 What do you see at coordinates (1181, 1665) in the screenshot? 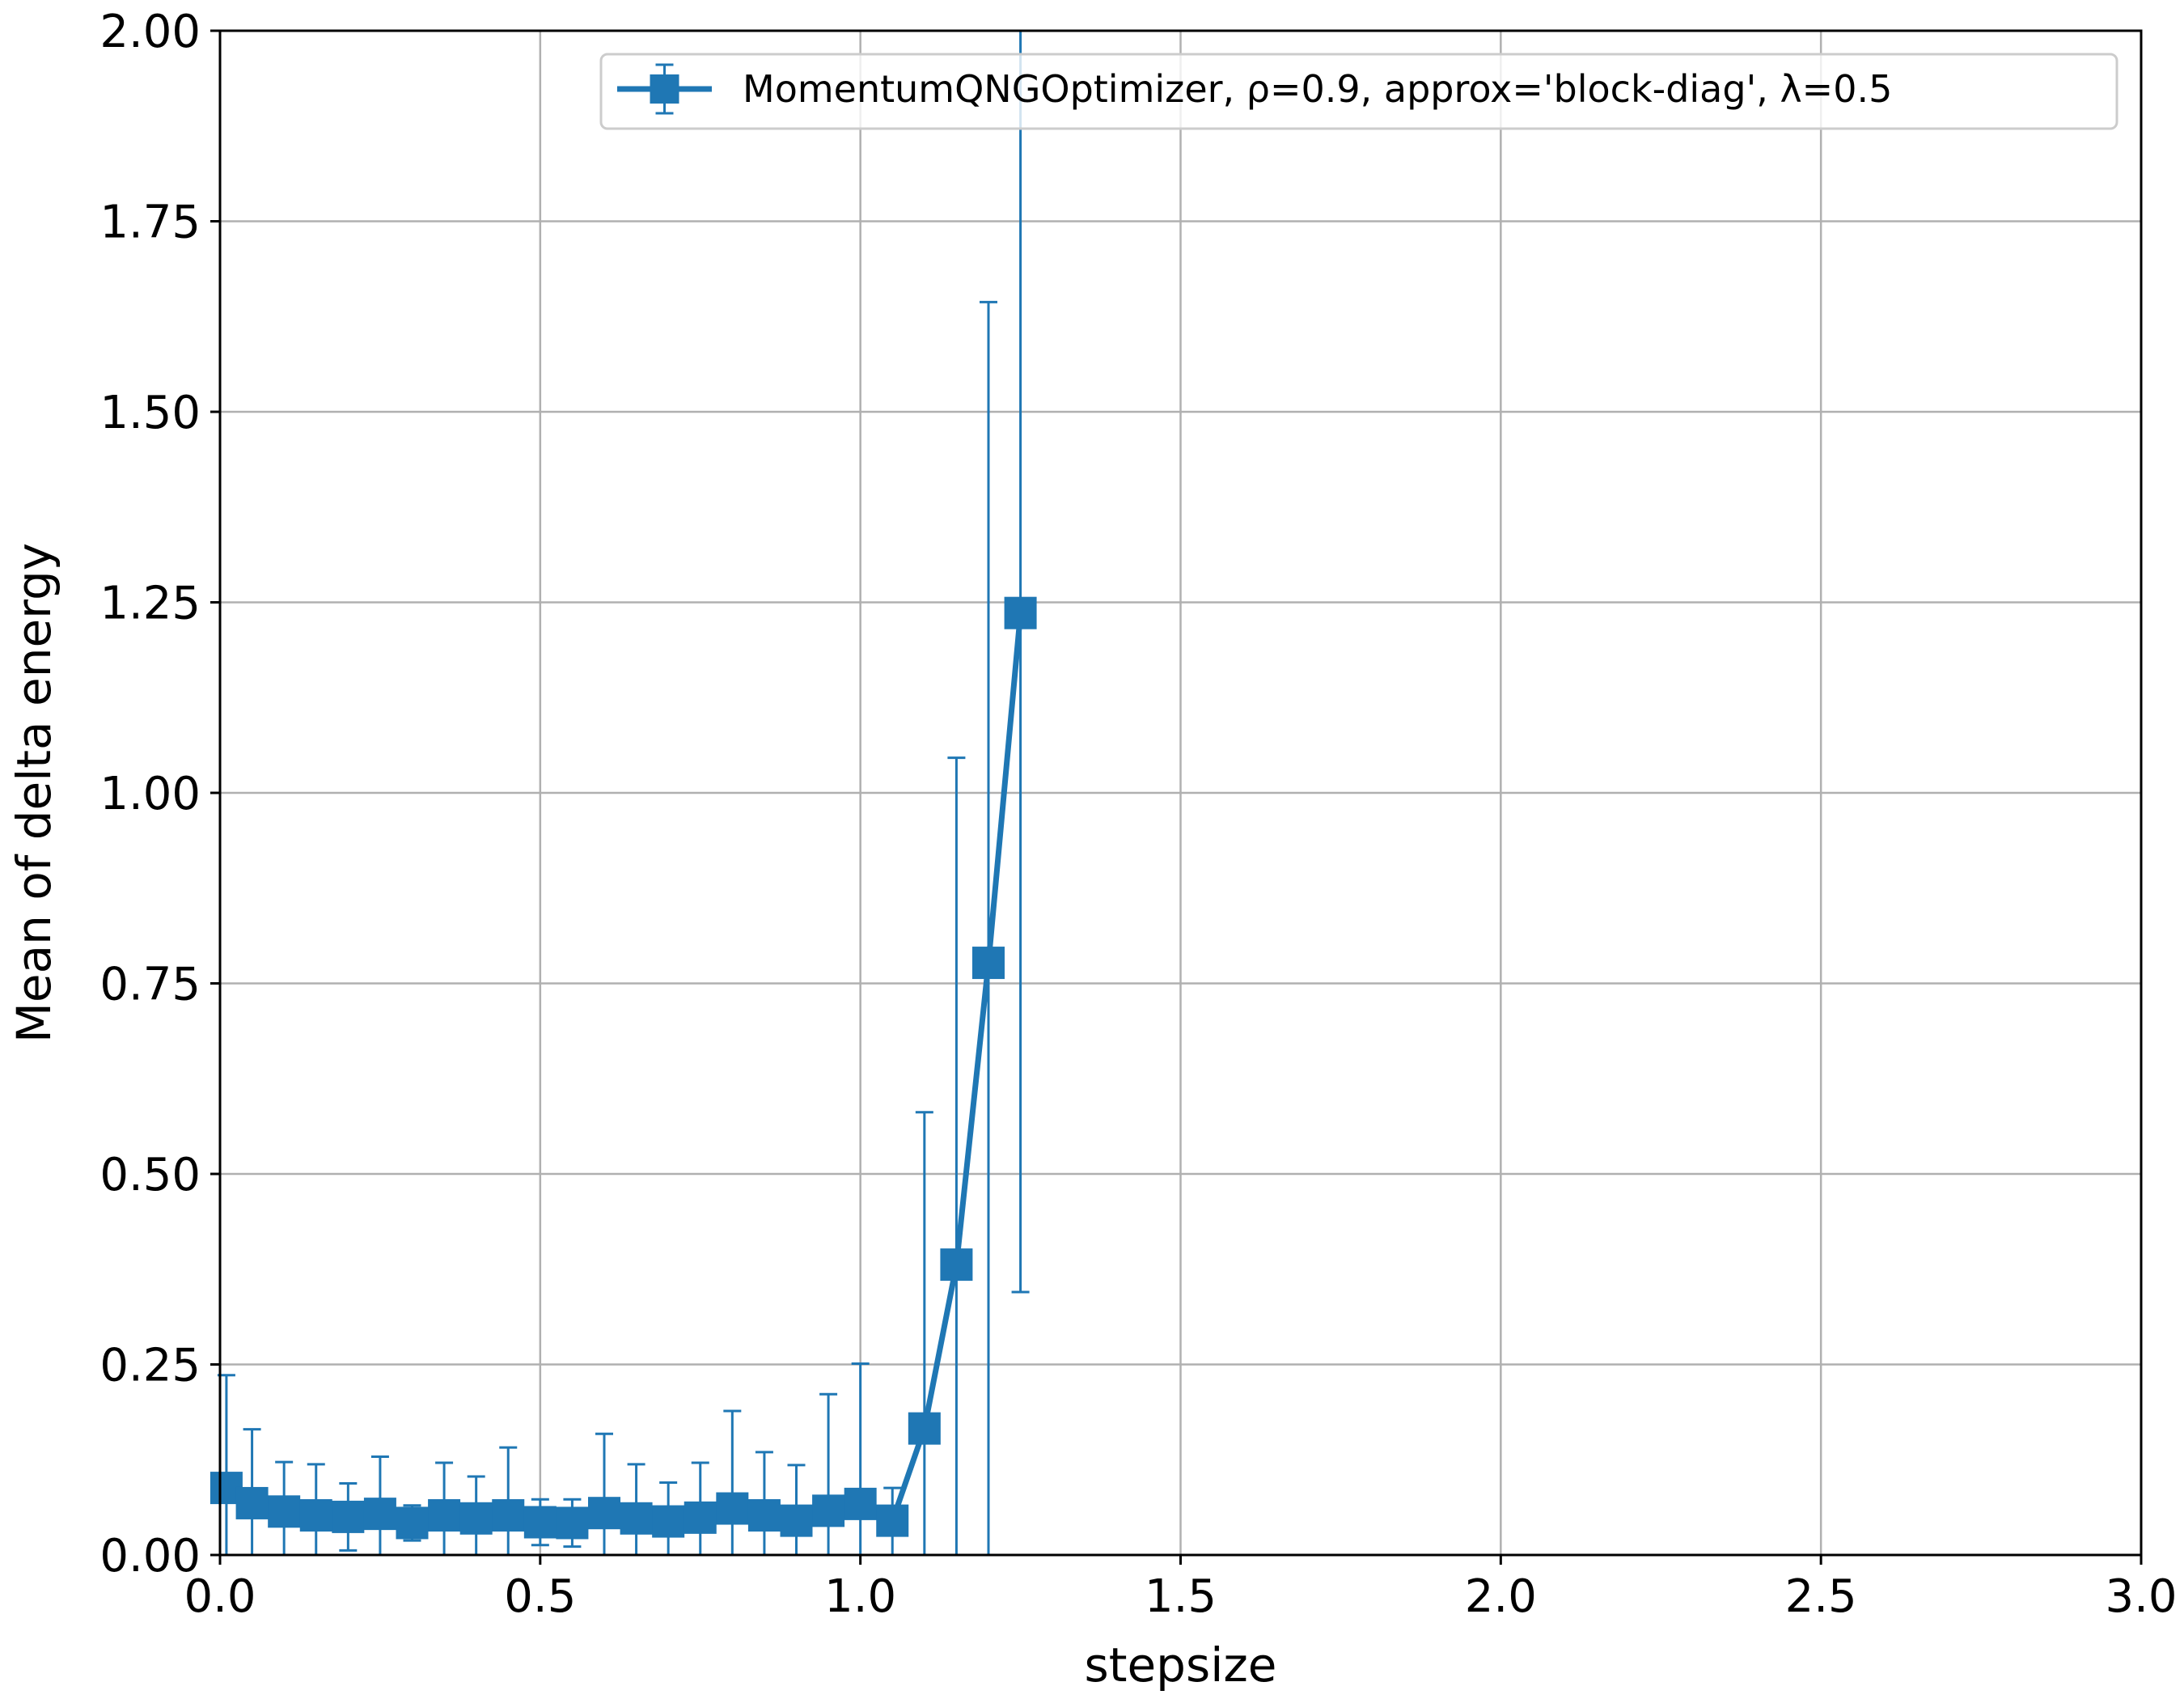
I see `x-axis-label: stepsize` at bounding box center [1181, 1665].